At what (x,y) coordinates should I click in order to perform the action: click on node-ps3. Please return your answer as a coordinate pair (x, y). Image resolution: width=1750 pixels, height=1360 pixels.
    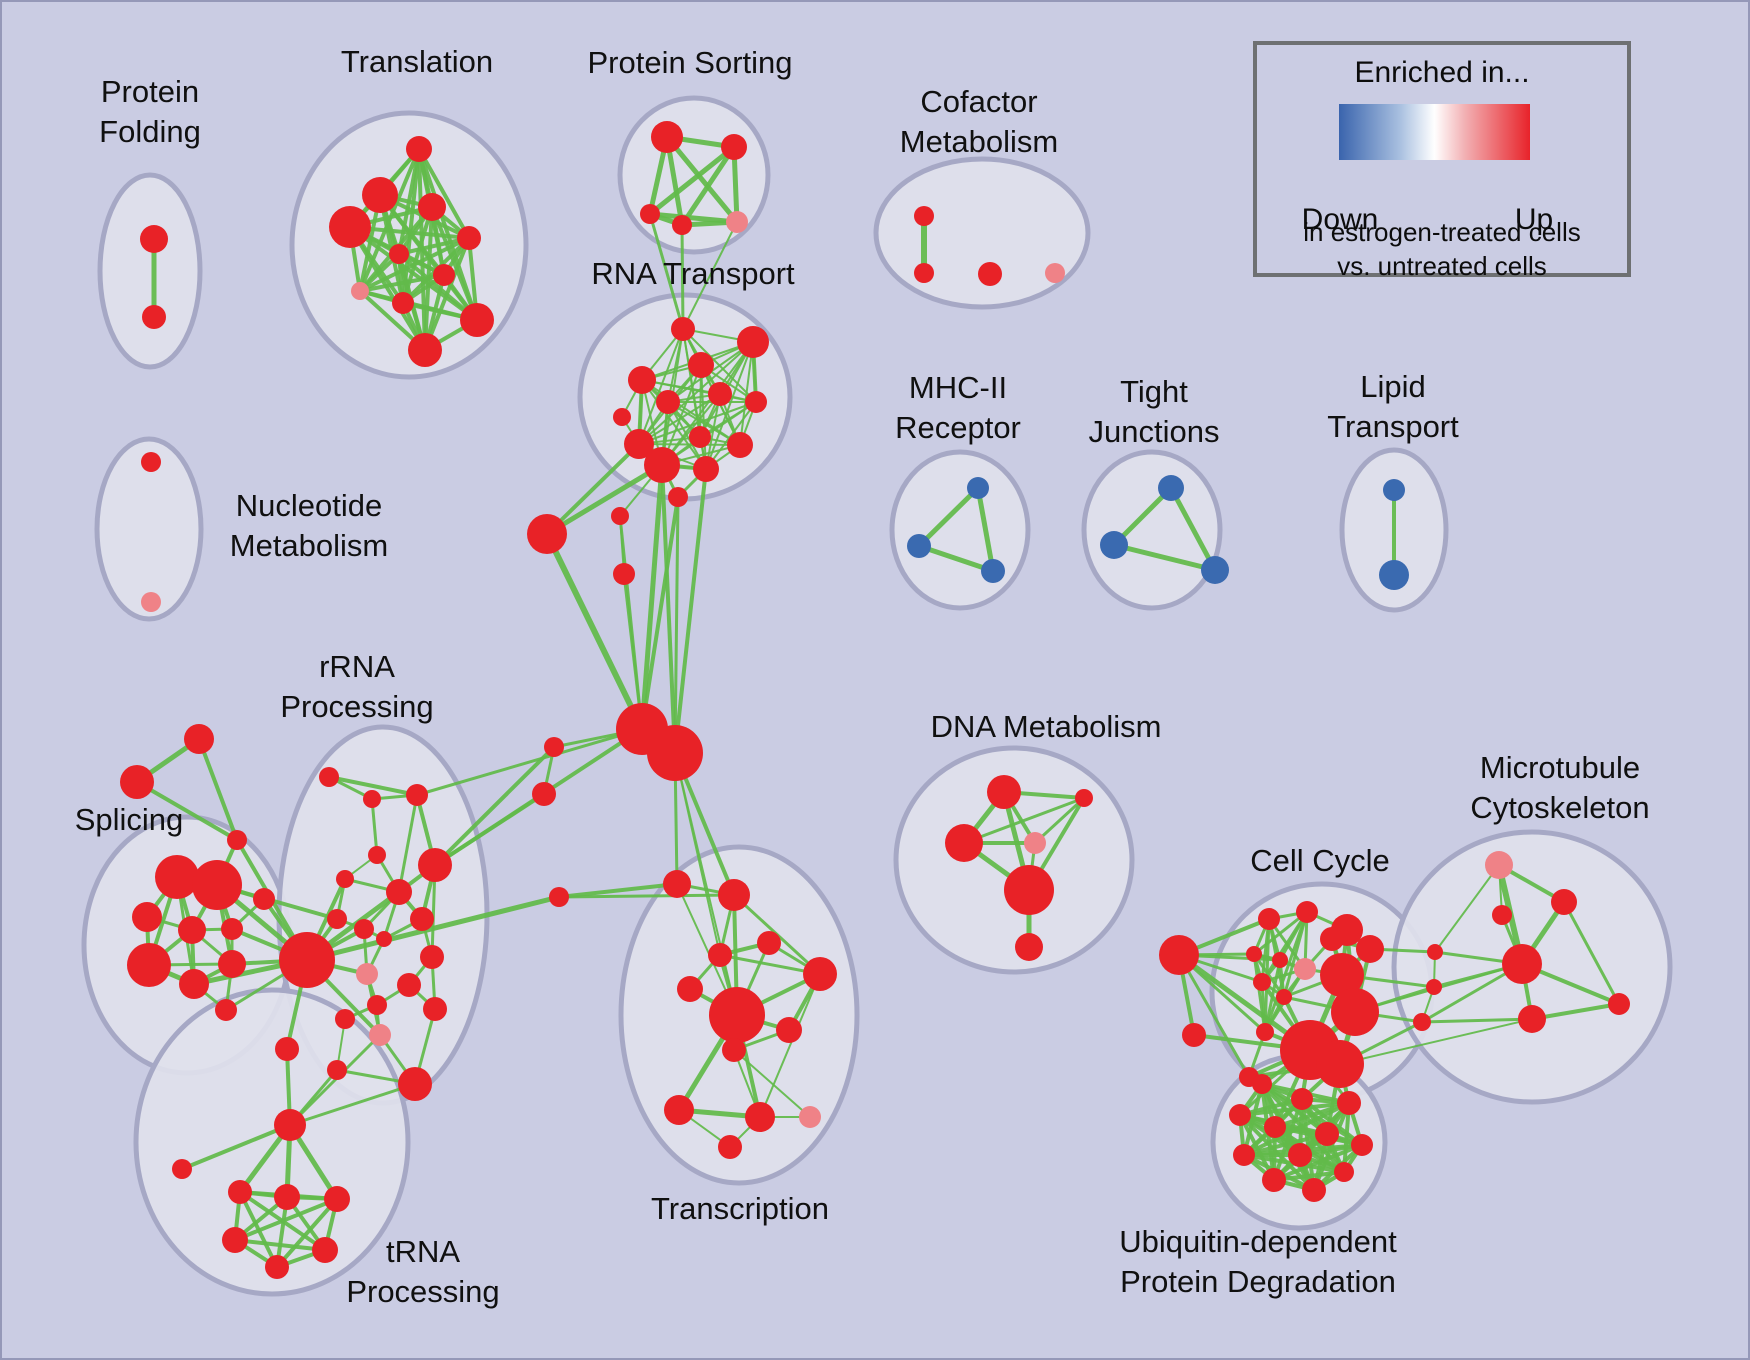
    Looking at the image, I should click on (682, 225).